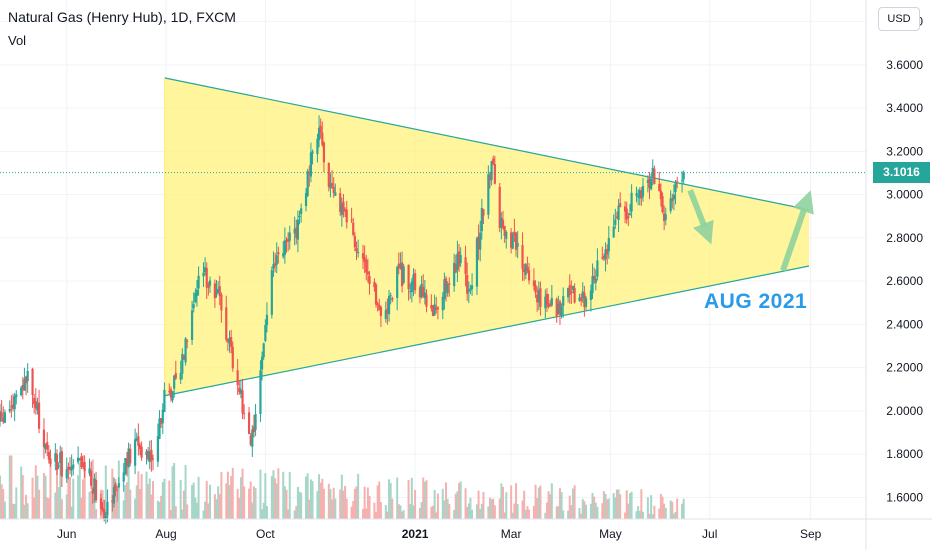  I want to click on time-tick-label: Jun, so click(66, 534).